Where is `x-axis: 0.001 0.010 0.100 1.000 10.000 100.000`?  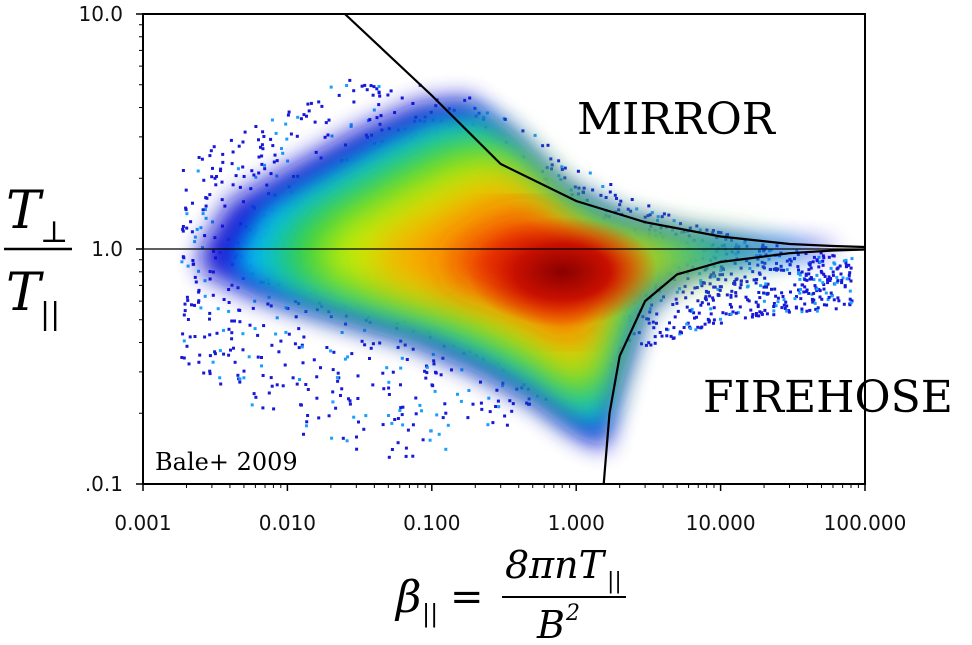
x-axis: 0.001 0.010 0.100 1.000 10.000 100.000 is located at coordinates (510, 509).